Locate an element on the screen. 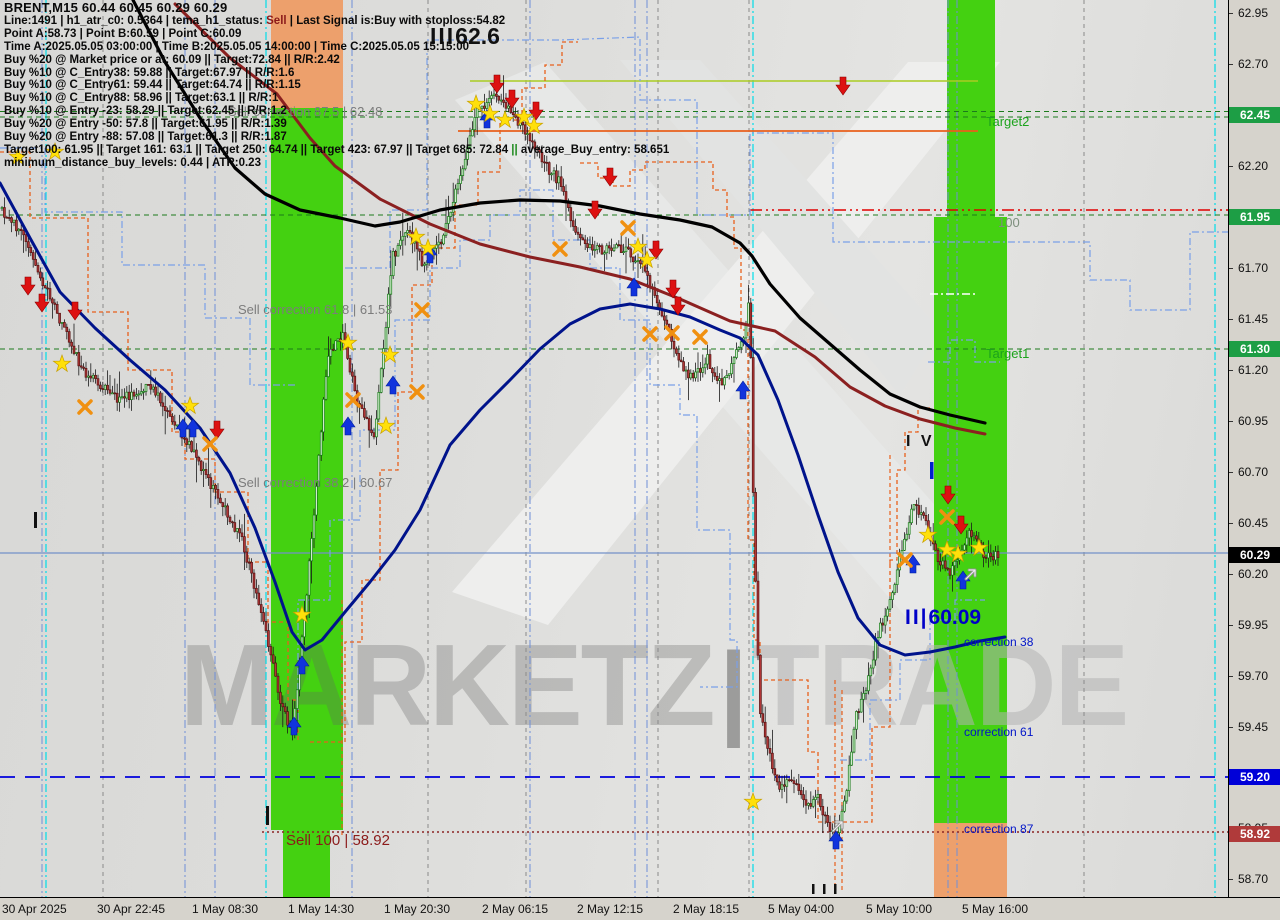 The height and width of the screenshot is (920, 1280). price-label: 60.95 is located at coordinates (1253, 421).